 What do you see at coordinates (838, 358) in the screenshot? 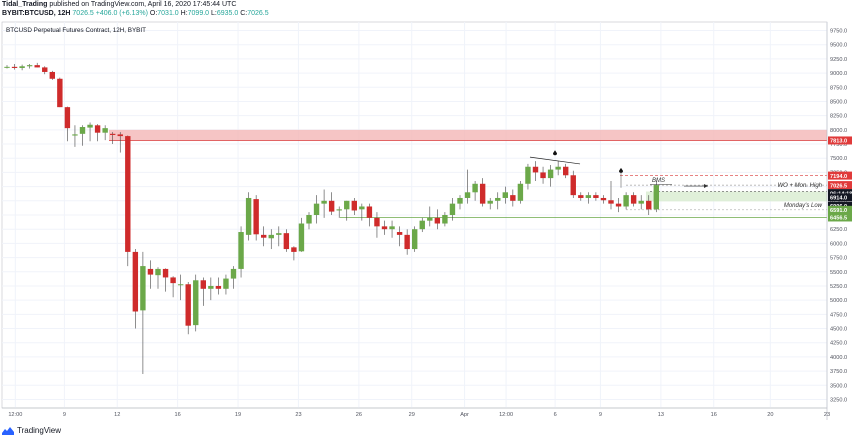
I see `y-tick-label: 4000.0` at bounding box center [838, 358].